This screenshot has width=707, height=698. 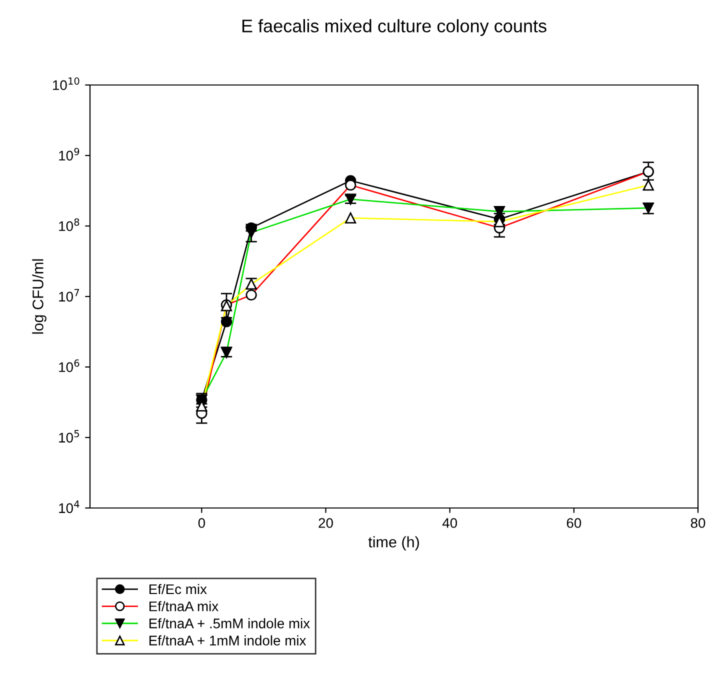 What do you see at coordinates (183, 606) in the screenshot?
I see `legend-label: Ef/tnaA mix` at bounding box center [183, 606].